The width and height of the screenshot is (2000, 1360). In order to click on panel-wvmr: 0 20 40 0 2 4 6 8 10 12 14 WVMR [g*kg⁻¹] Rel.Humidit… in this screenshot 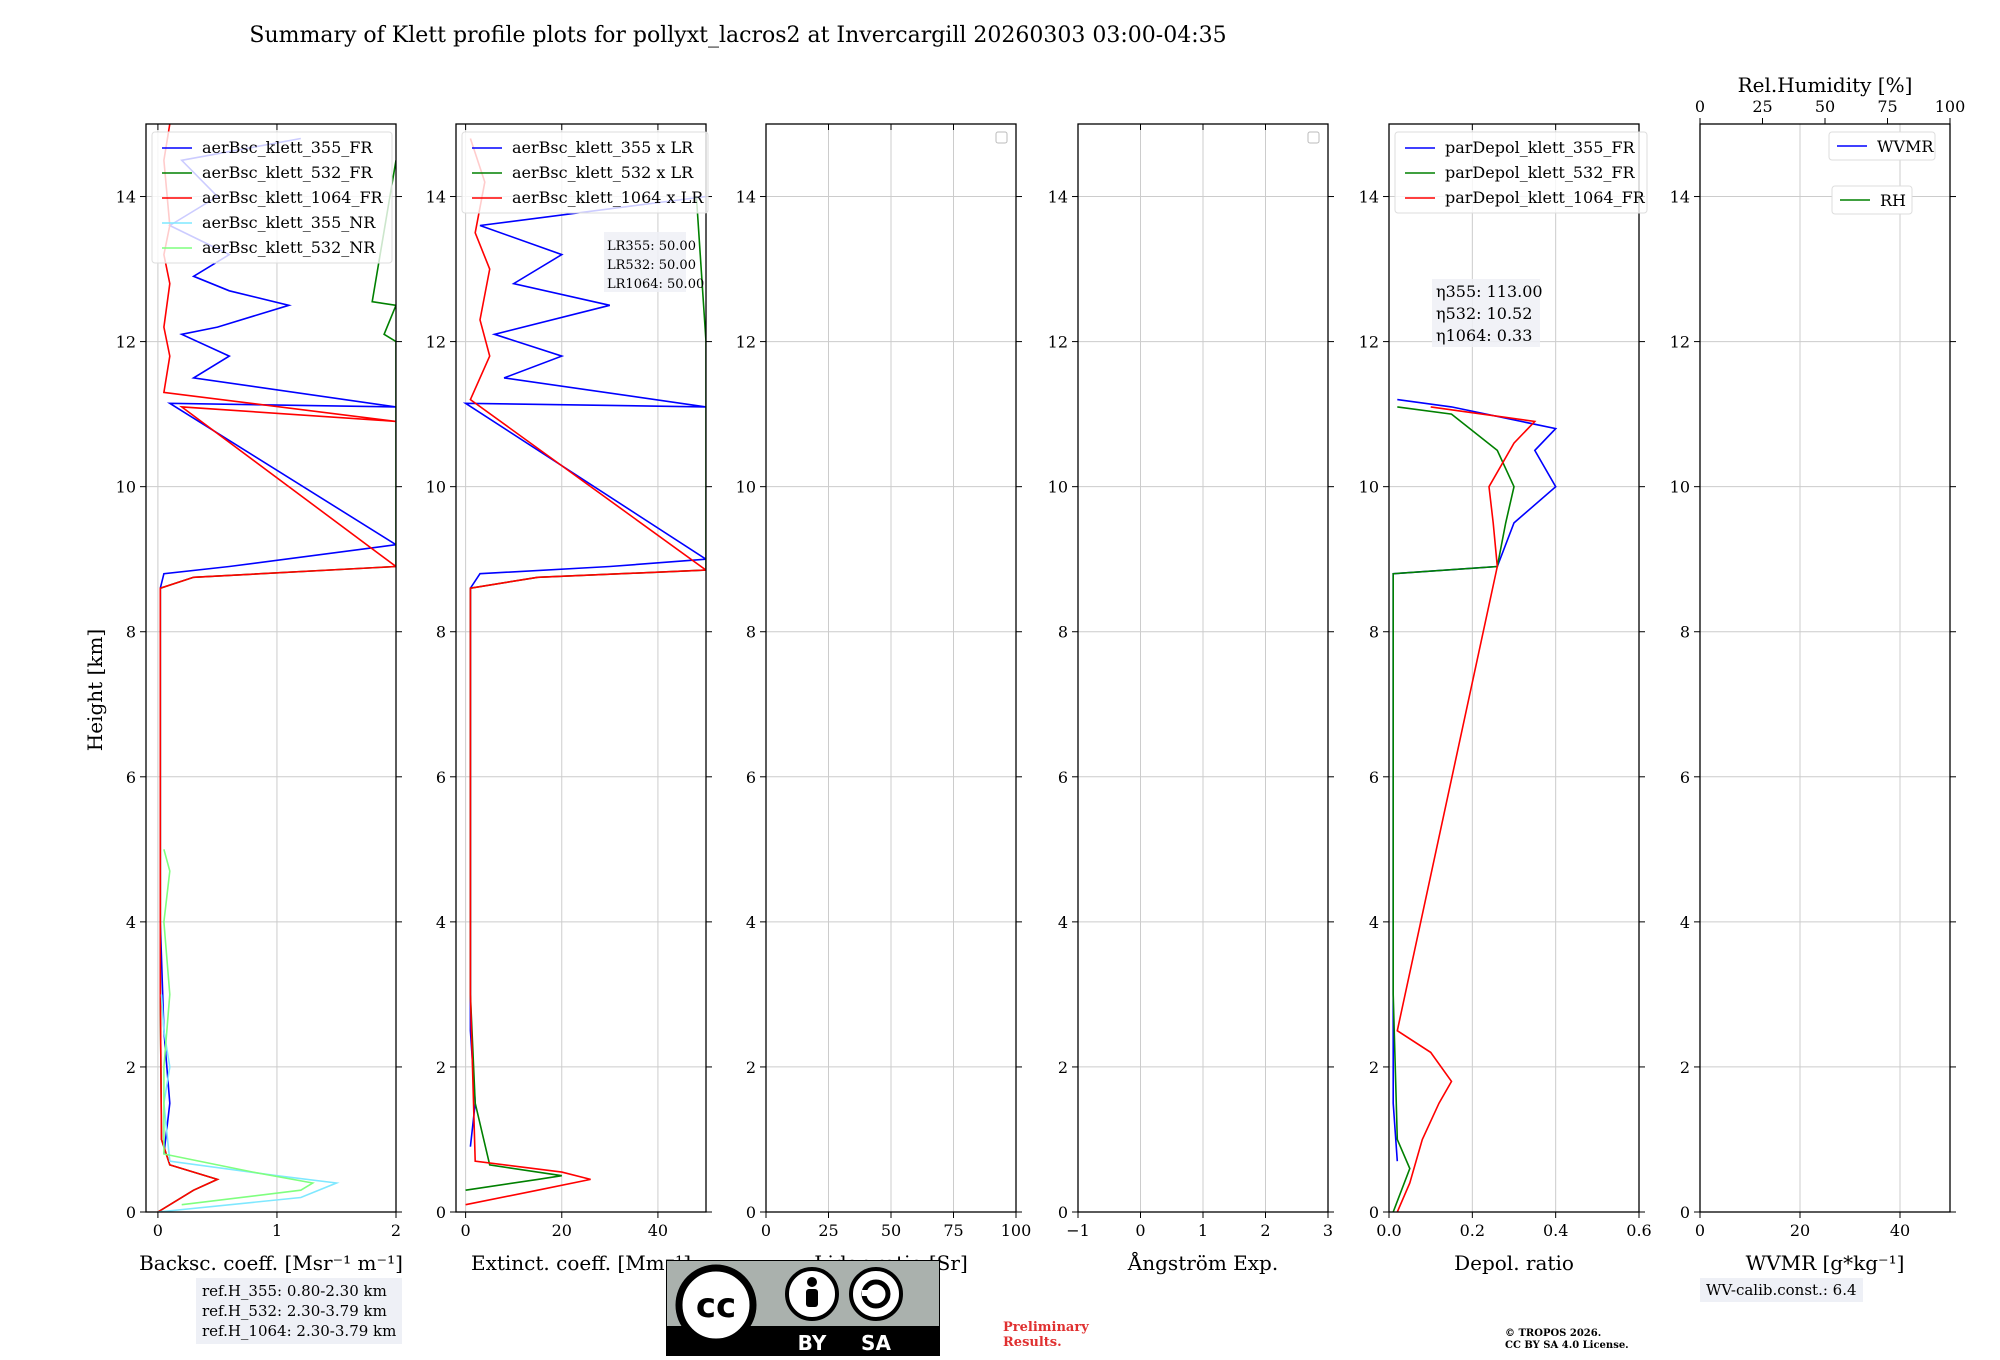, I will do `click(1818, 674)`.